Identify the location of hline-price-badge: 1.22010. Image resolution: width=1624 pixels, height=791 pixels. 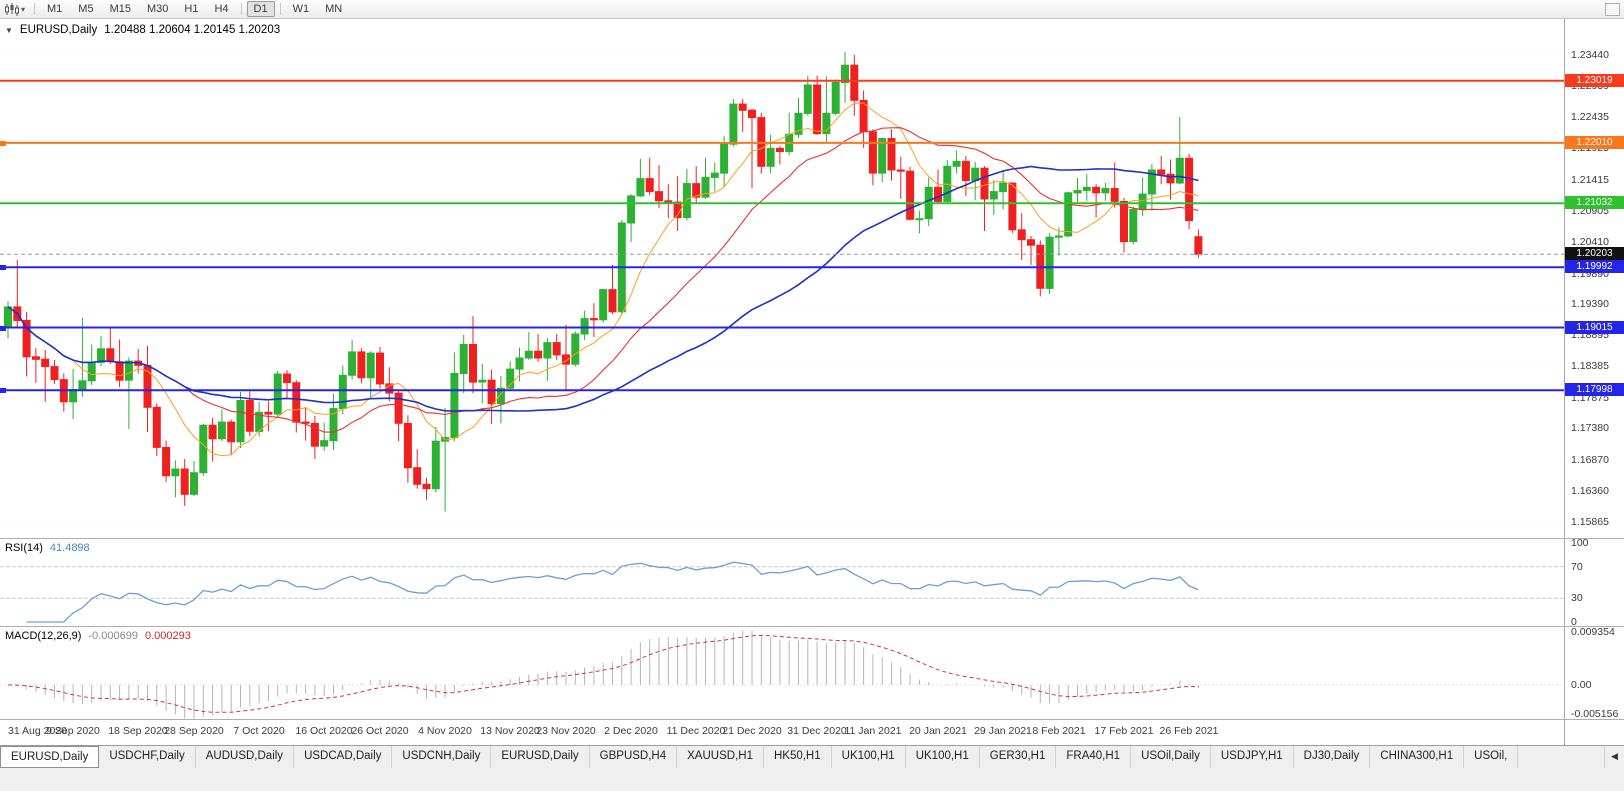
(1594, 142).